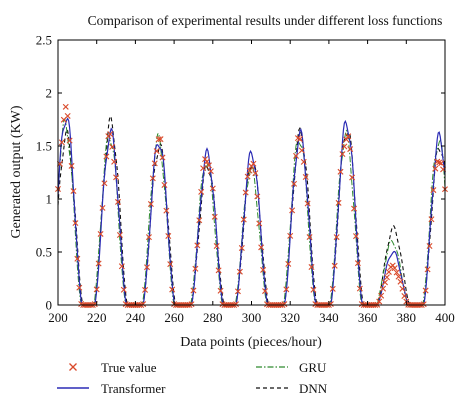 This screenshot has width=474, height=412. Describe the element at coordinates (329, 317) in the screenshot. I see `x-tick-label: 340` at that location.